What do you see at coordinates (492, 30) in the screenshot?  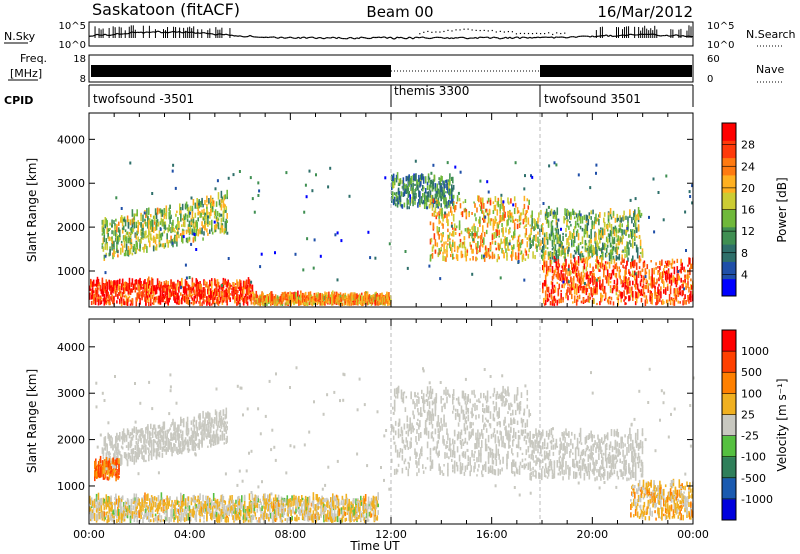 I see `noise-search-point` at bounding box center [492, 30].